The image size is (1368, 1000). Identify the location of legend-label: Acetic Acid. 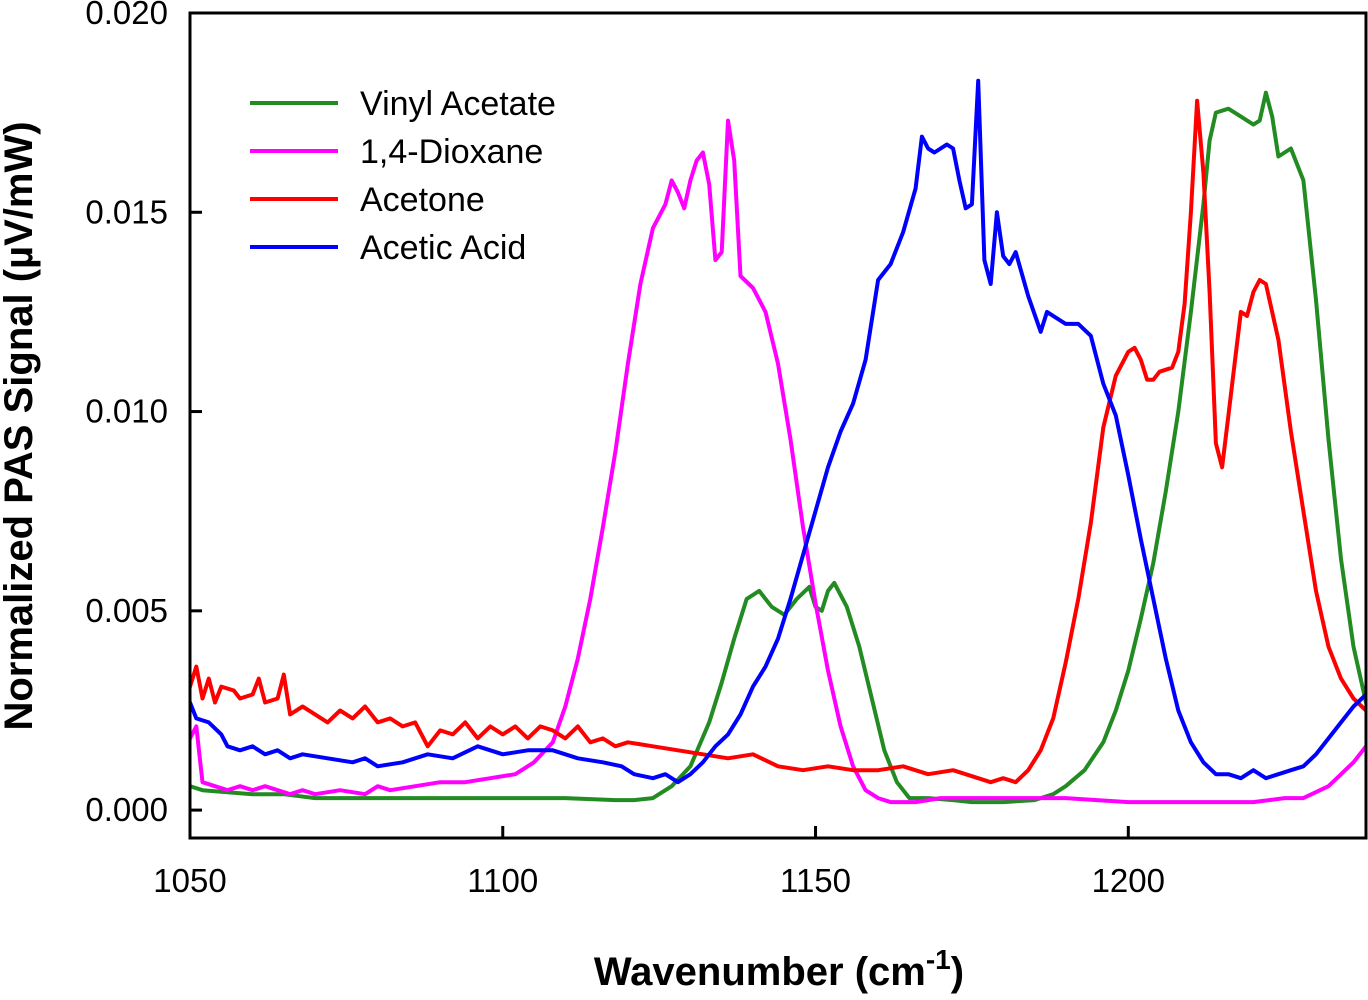
(443, 248).